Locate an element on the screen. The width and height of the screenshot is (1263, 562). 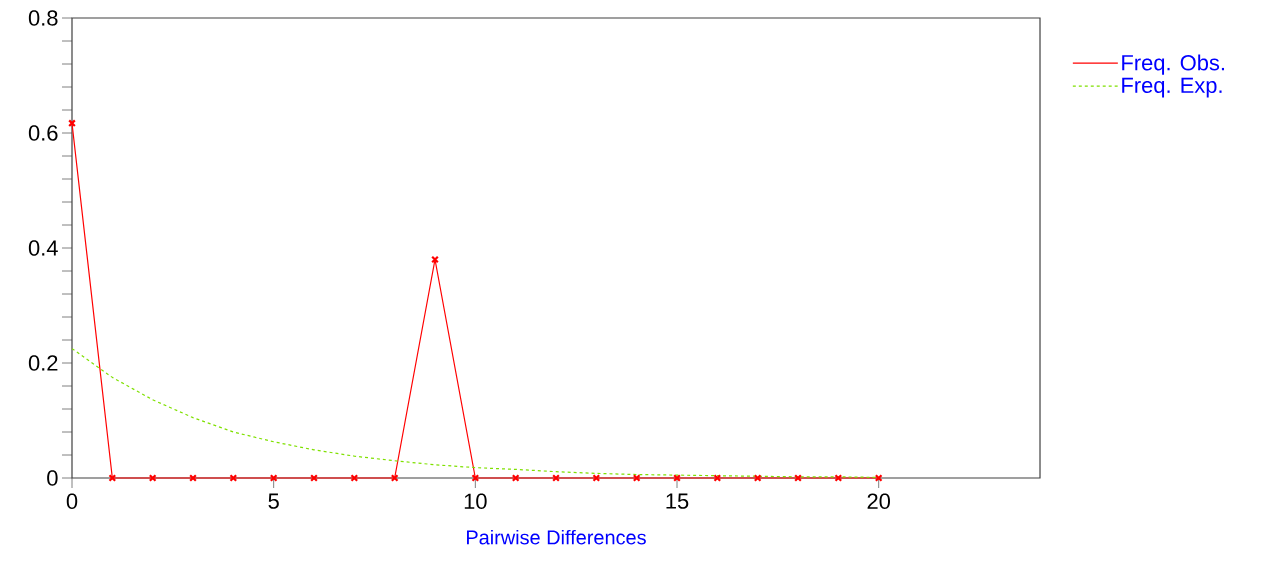
legend-label: Freq. Obs. is located at coordinates (1173, 64).